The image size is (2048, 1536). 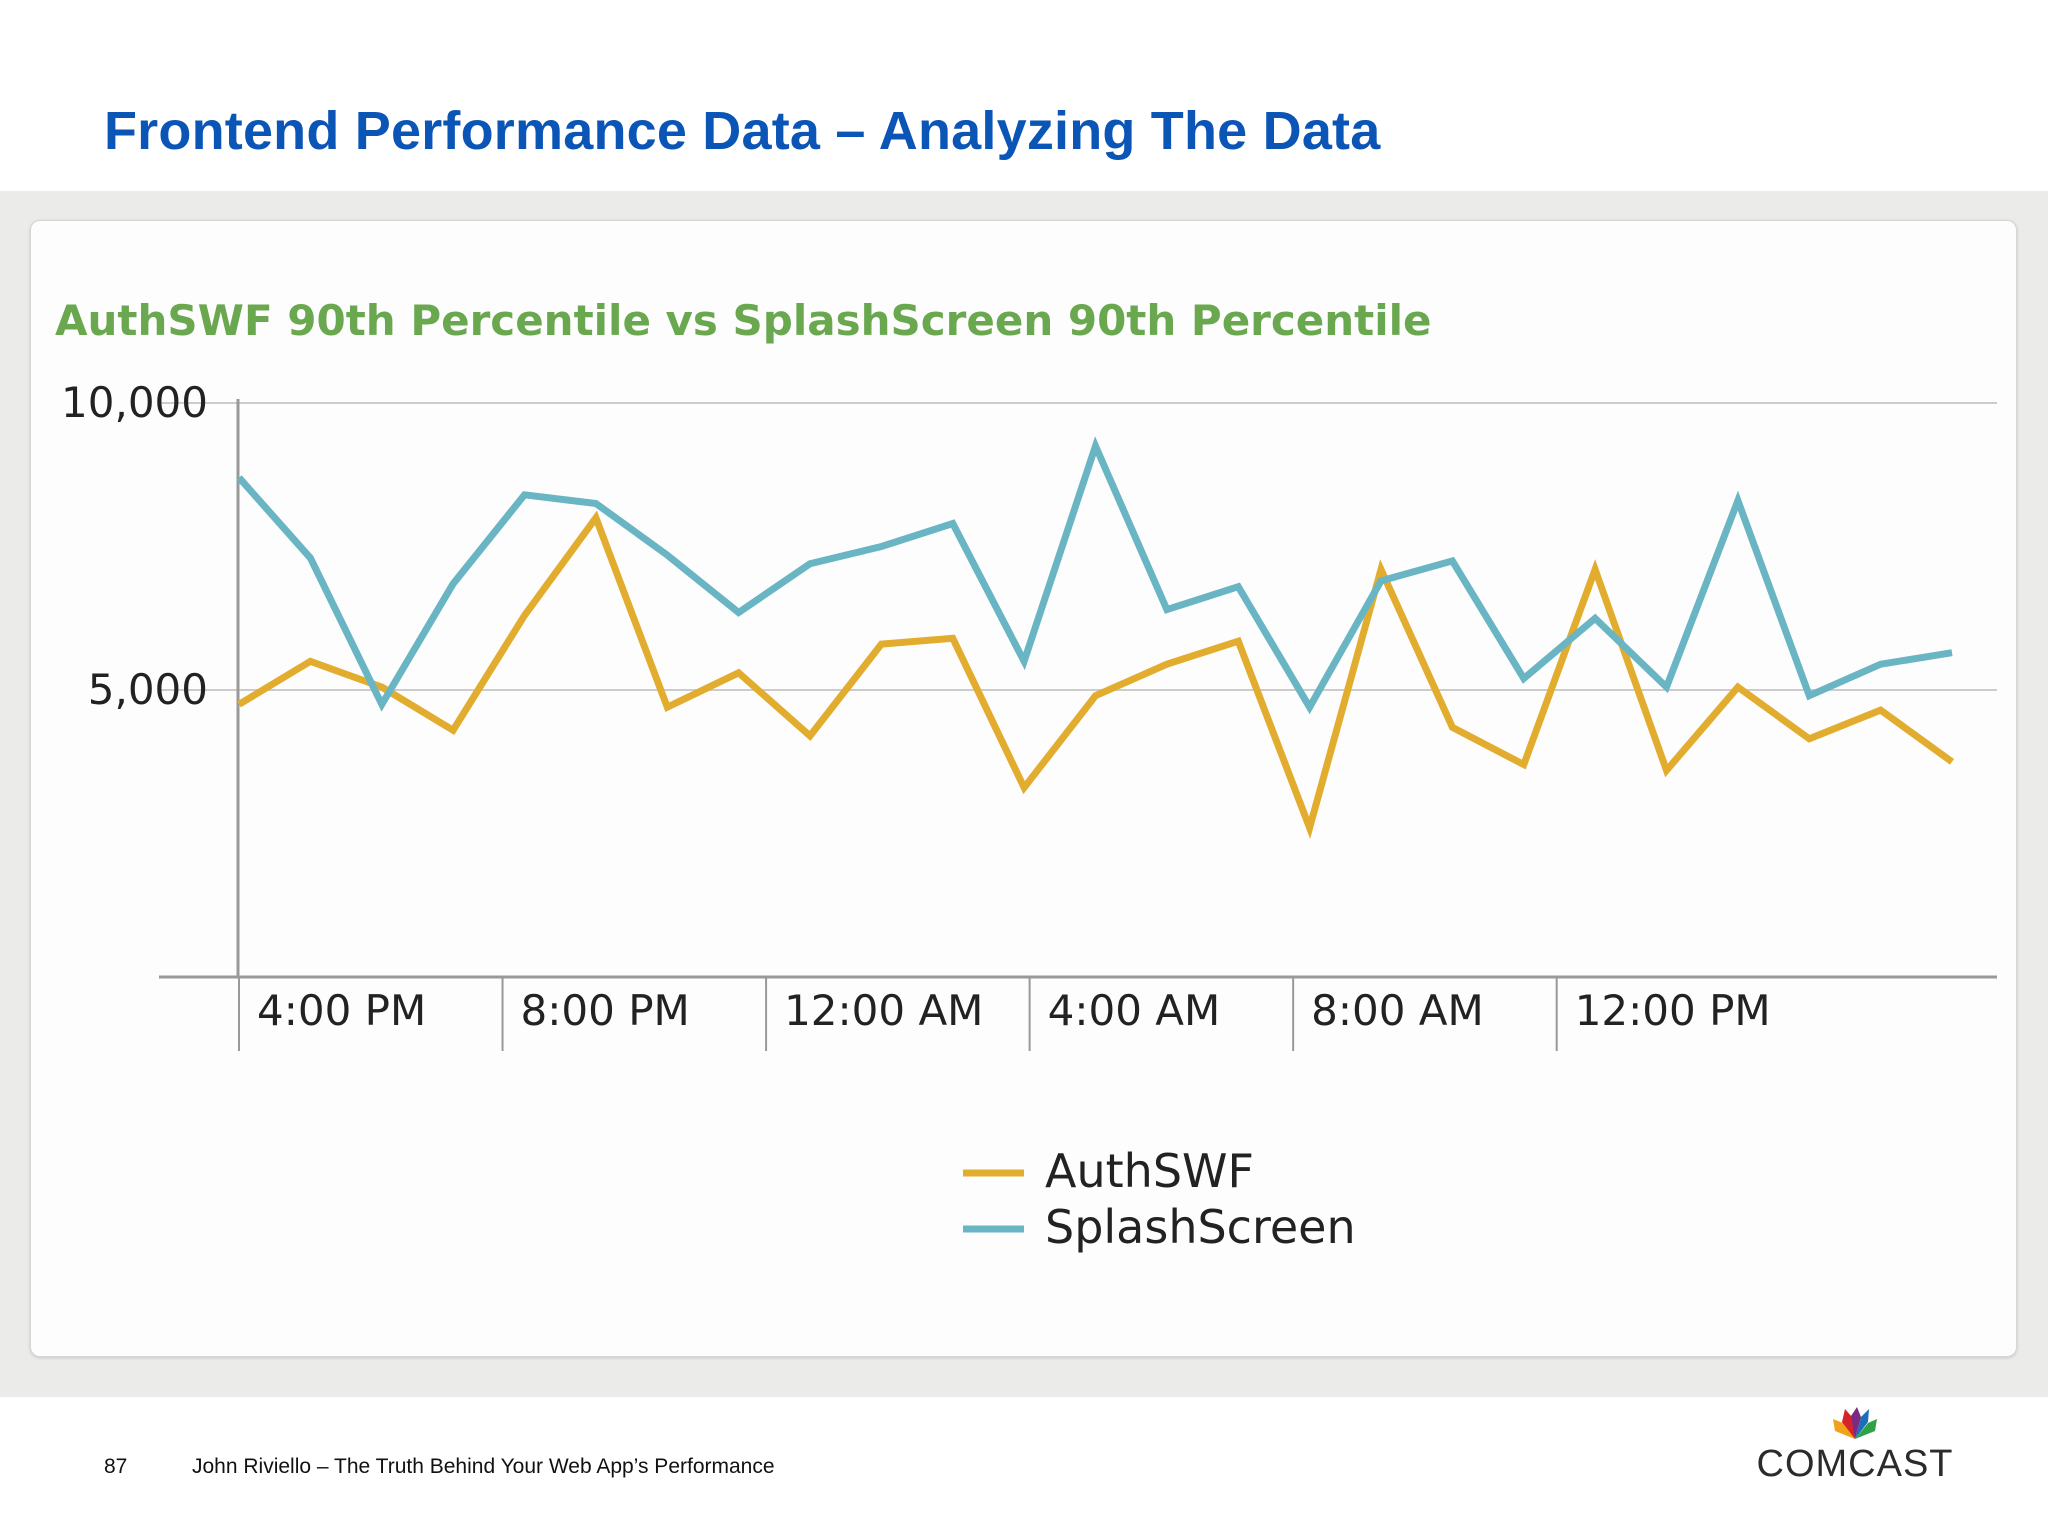 I want to click on legend-label: AuthSWF, so click(x=1149, y=1171).